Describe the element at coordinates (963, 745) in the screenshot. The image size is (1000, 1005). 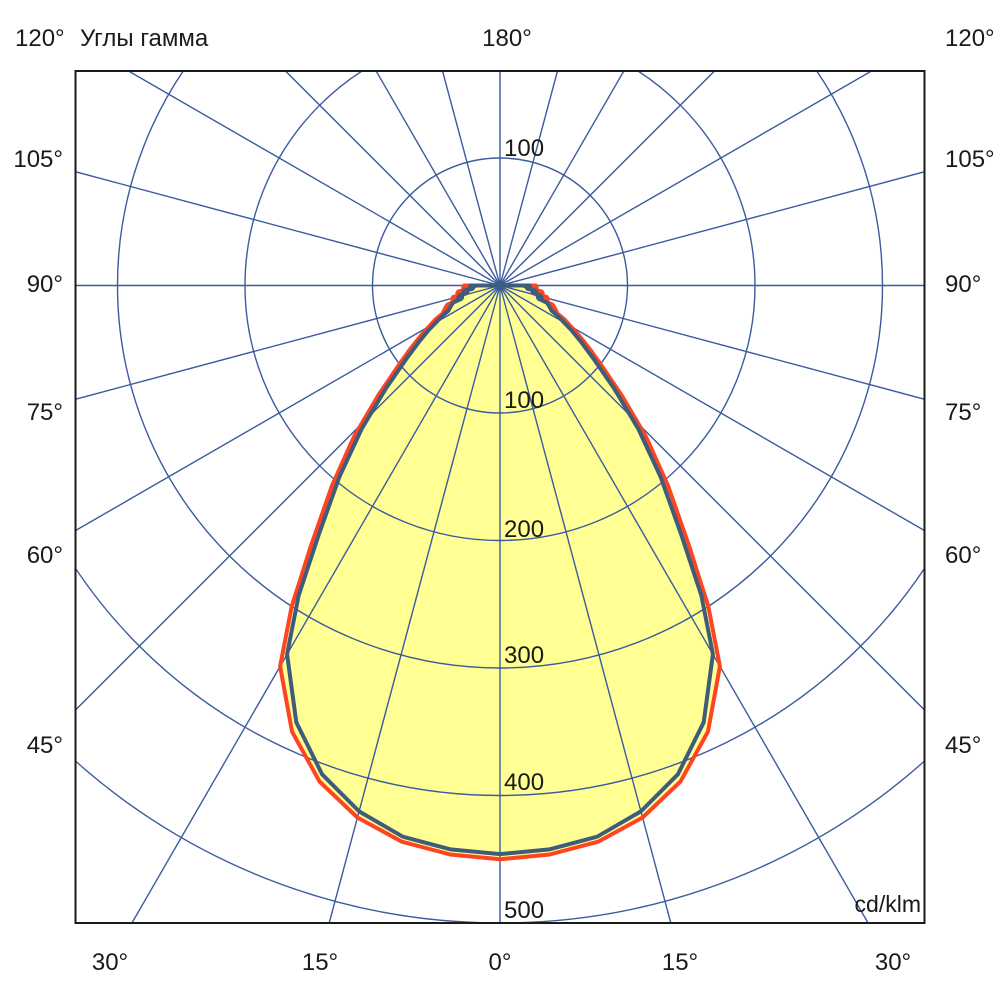
I see `gamma-angle-label-right-45: 45°` at that location.